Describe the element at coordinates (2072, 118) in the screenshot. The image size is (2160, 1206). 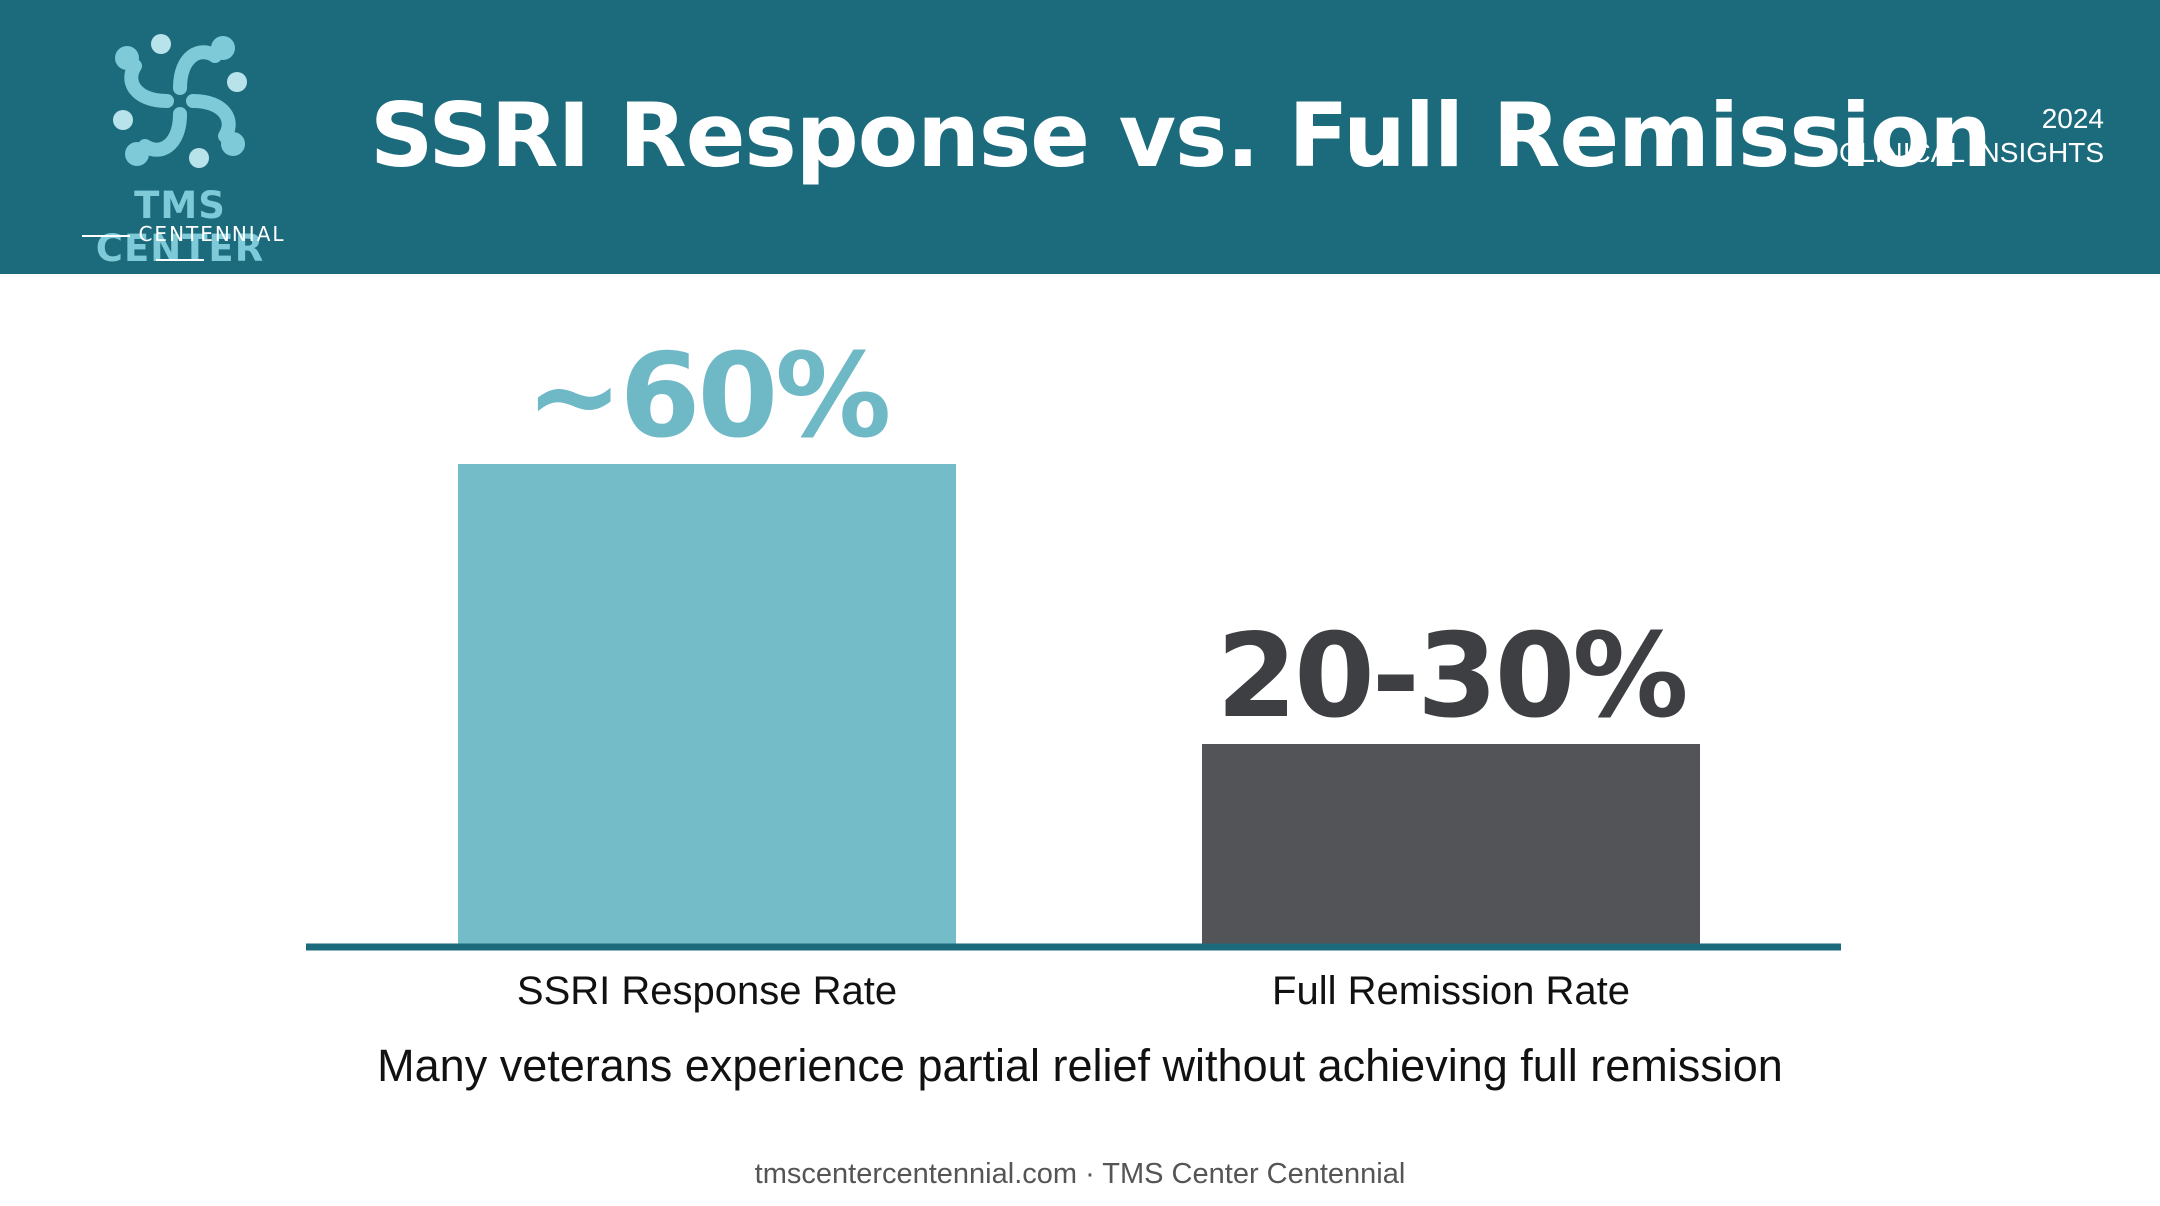
I see `badge-year: 2024` at that location.